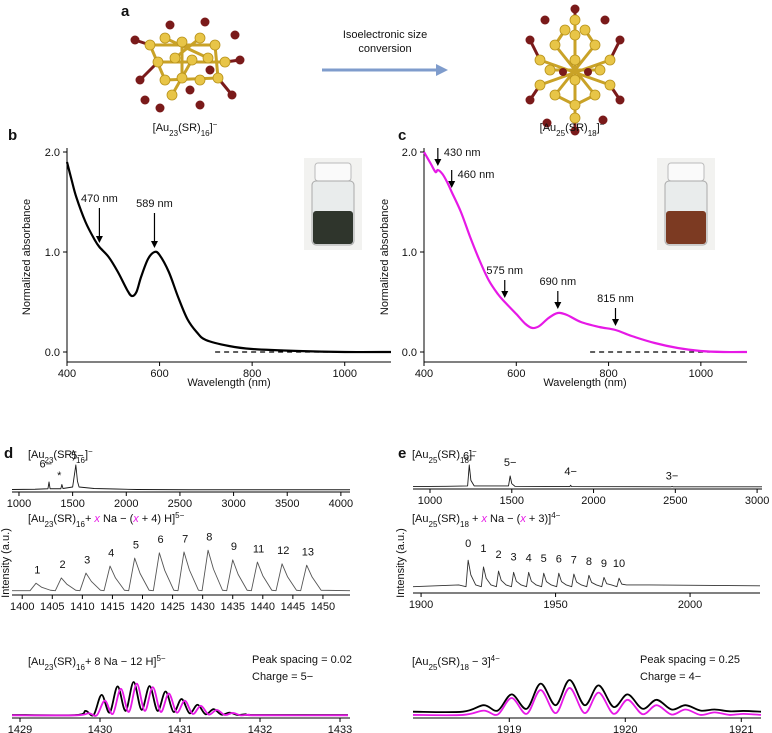 This screenshot has width=772, height=733. What do you see at coordinates (625, 728) in the screenshot?
I see `x-tick-label: 1920` at bounding box center [625, 728].